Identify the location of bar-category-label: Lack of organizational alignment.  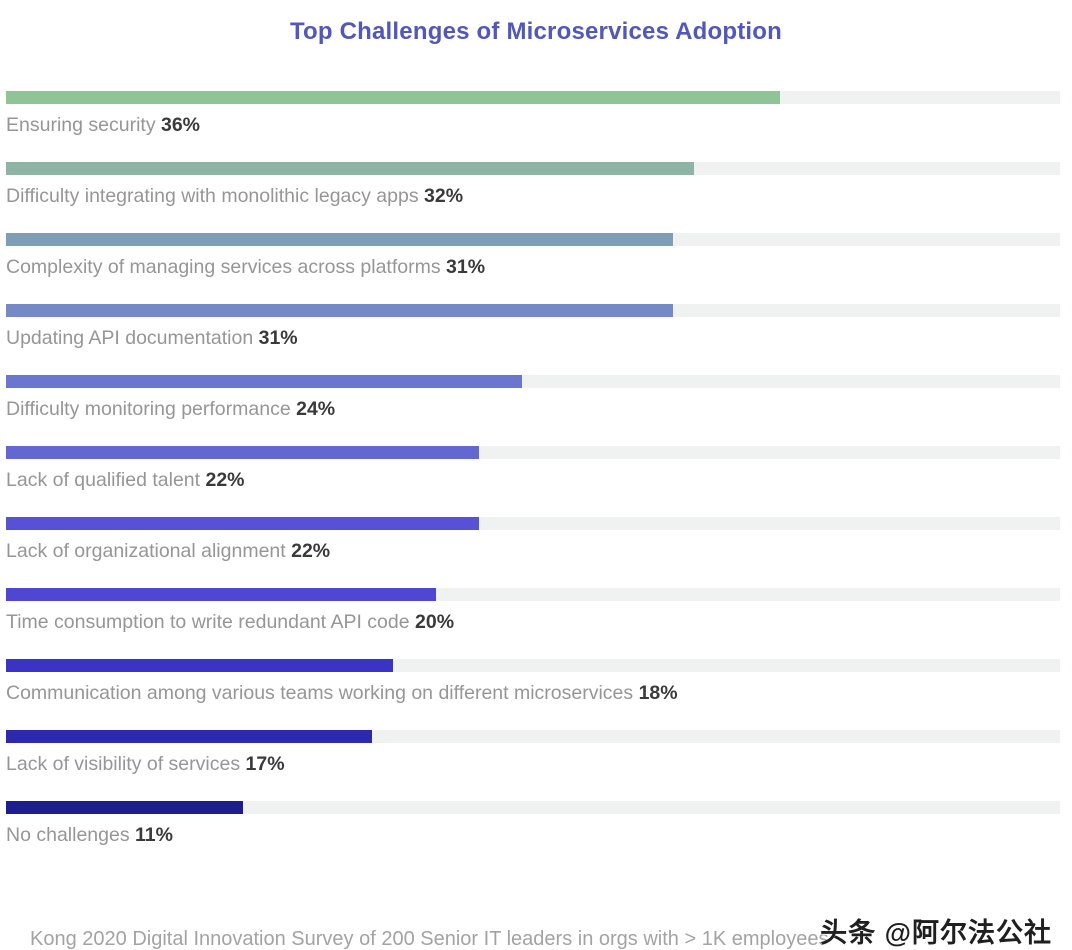
(149, 551).